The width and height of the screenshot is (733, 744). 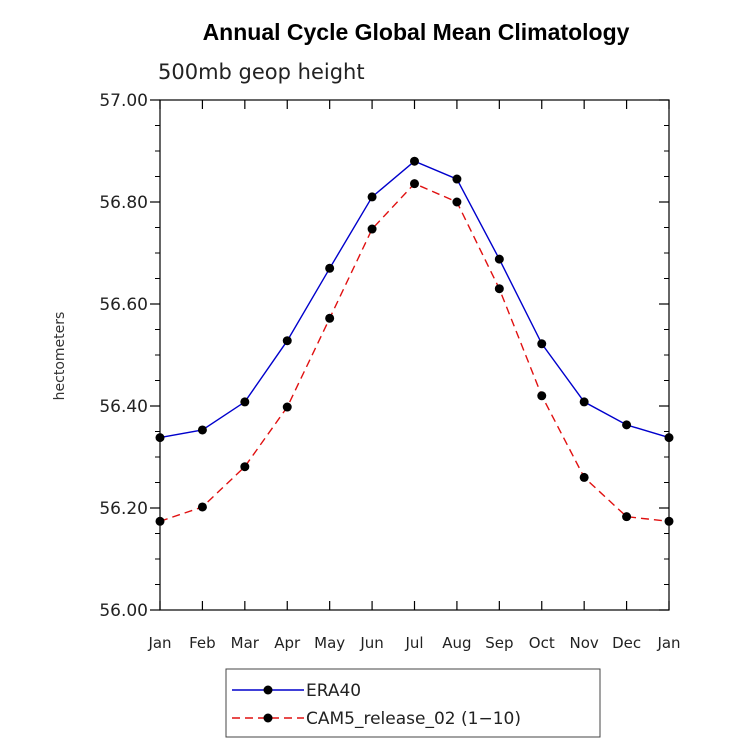 What do you see at coordinates (499, 643) in the screenshot?
I see `x-tick-label: Sep` at bounding box center [499, 643].